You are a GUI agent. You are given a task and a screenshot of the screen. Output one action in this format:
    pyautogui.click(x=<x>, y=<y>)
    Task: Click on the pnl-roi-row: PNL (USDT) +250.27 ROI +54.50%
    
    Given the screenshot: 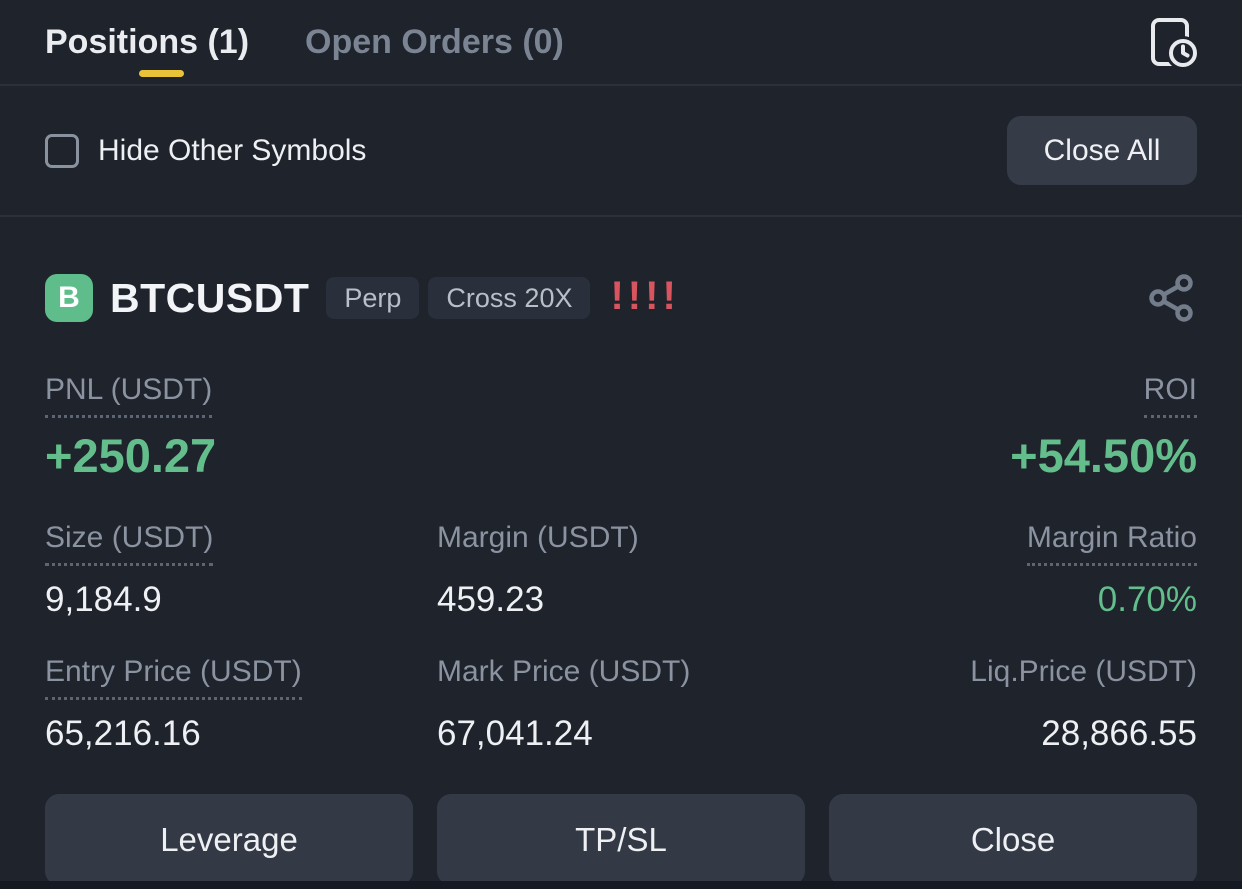 What is the action you would take?
    pyautogui.click(x=621, y=427)
    